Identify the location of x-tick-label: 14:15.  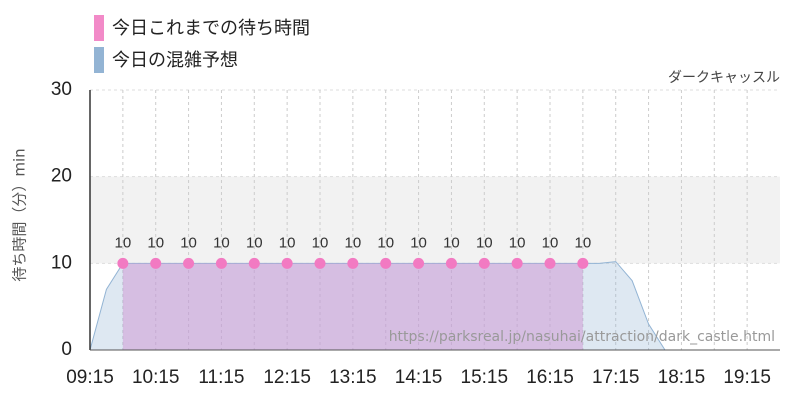
(419, 377).